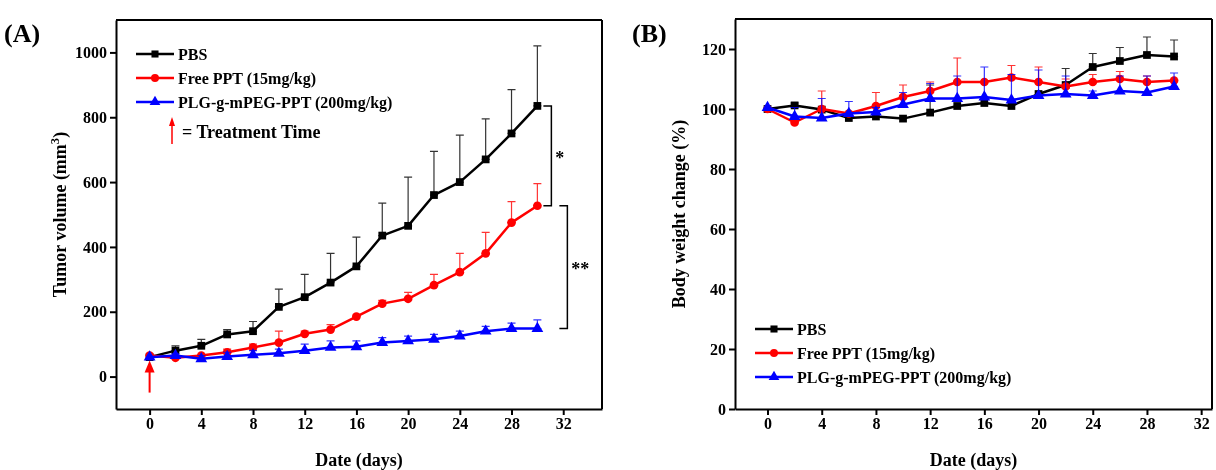 This screenshot has height=470, width=1216. I want to click on y-tick-label: 20, so click(718, 349).